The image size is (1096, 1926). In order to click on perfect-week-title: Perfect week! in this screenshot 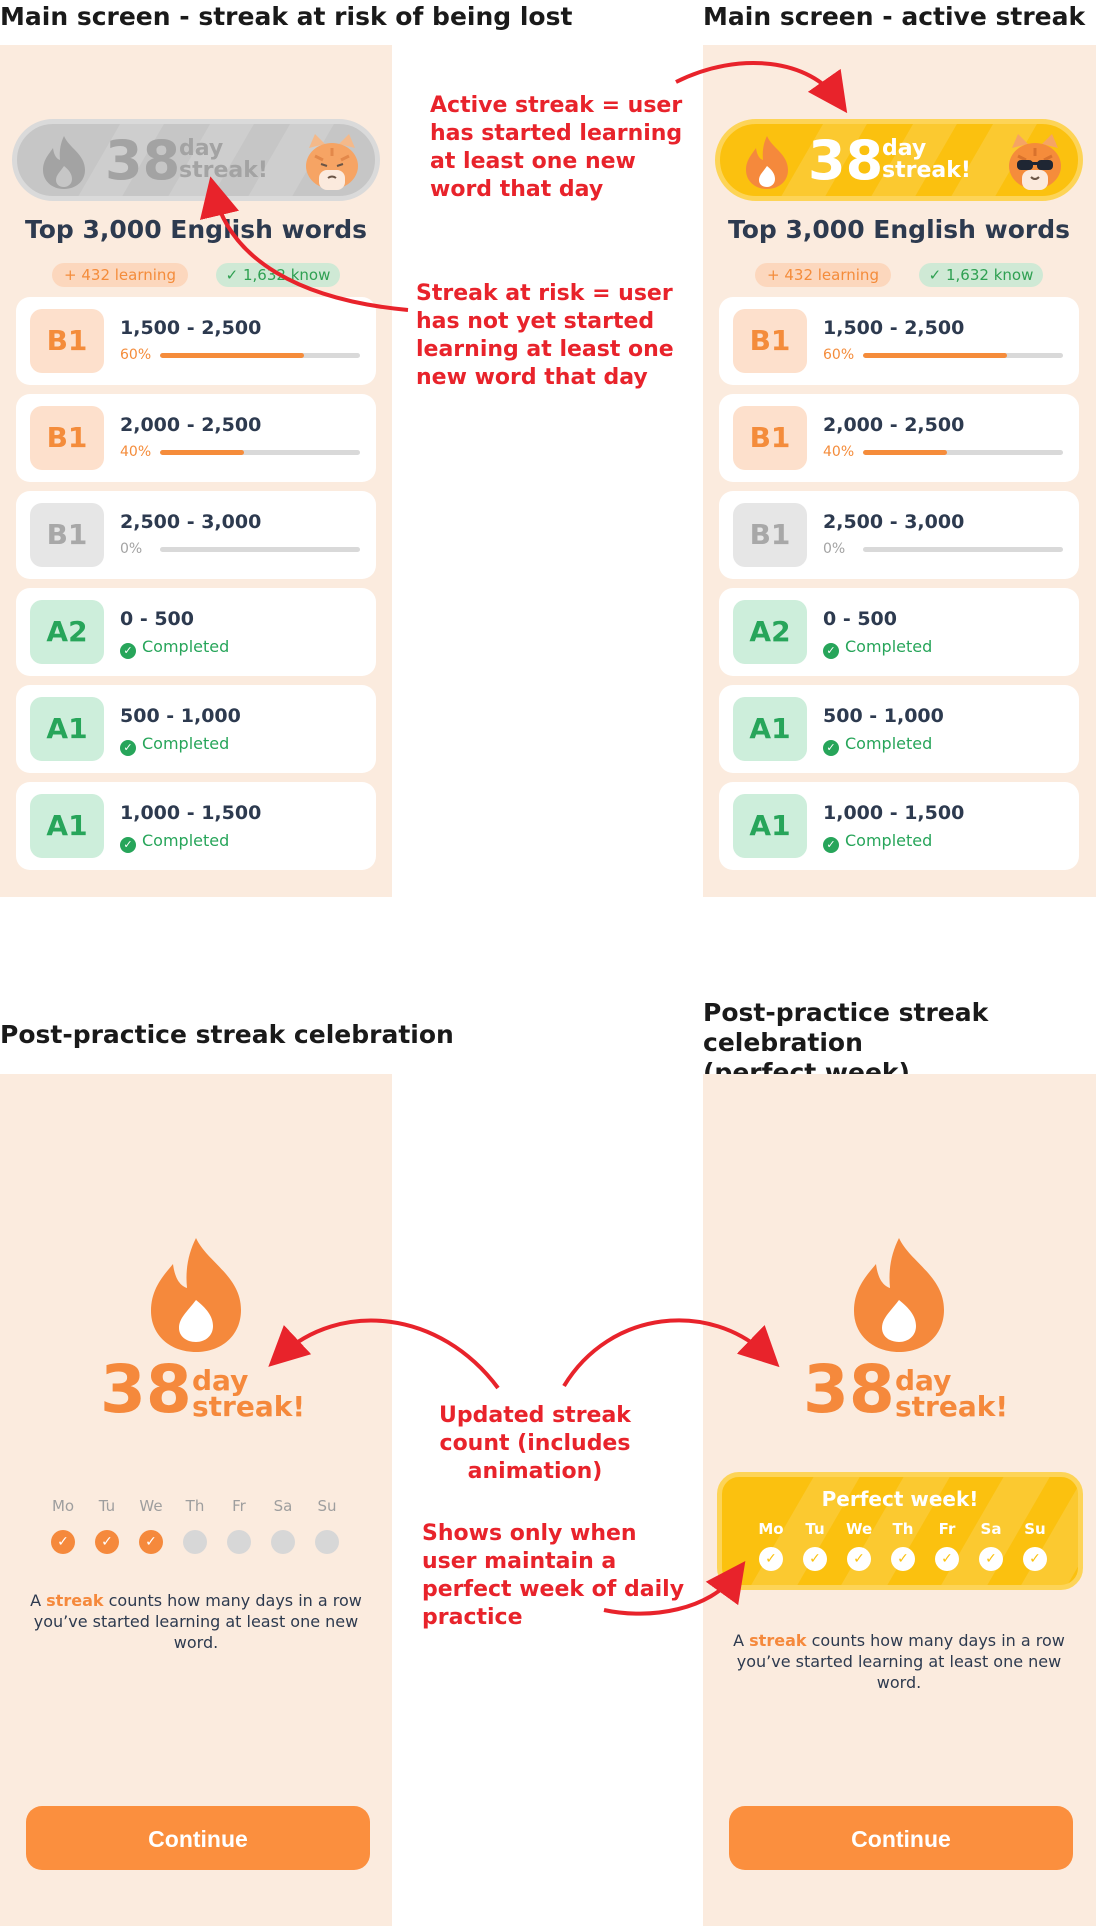, I will do `click(900, 1499)`.